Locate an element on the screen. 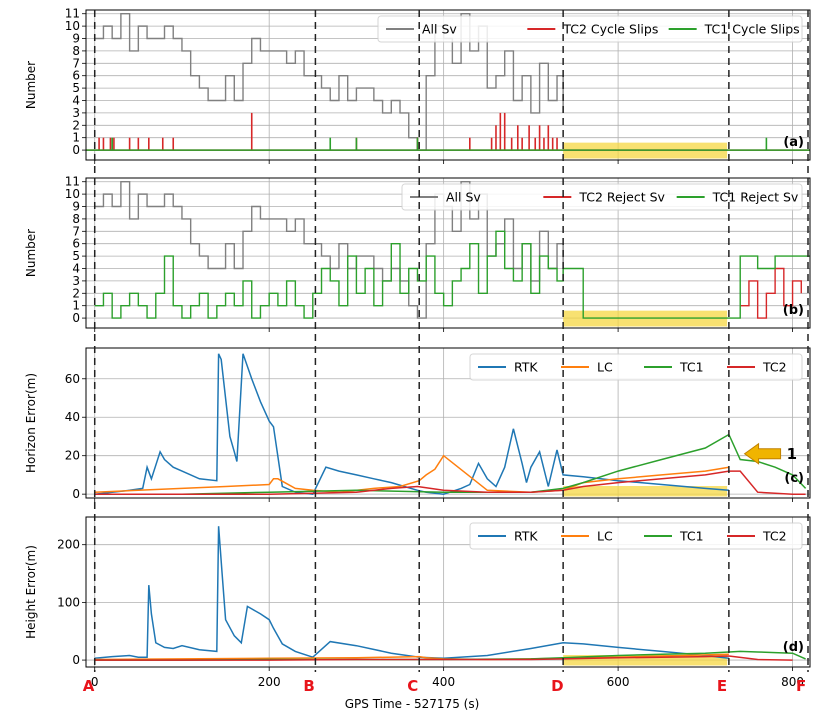  x-tick-label: 800 is located at coordinates (792, 682).